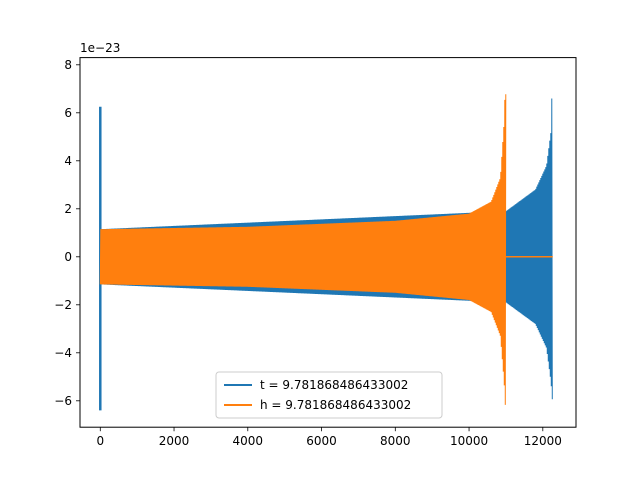 Image resolution: width=640 pixels, height=480 pixels. Describe the element at coordinates (67, 233) in the screenshot. I see `y-axis: −6 −4 −2 0 2 4 6 8` at that location.